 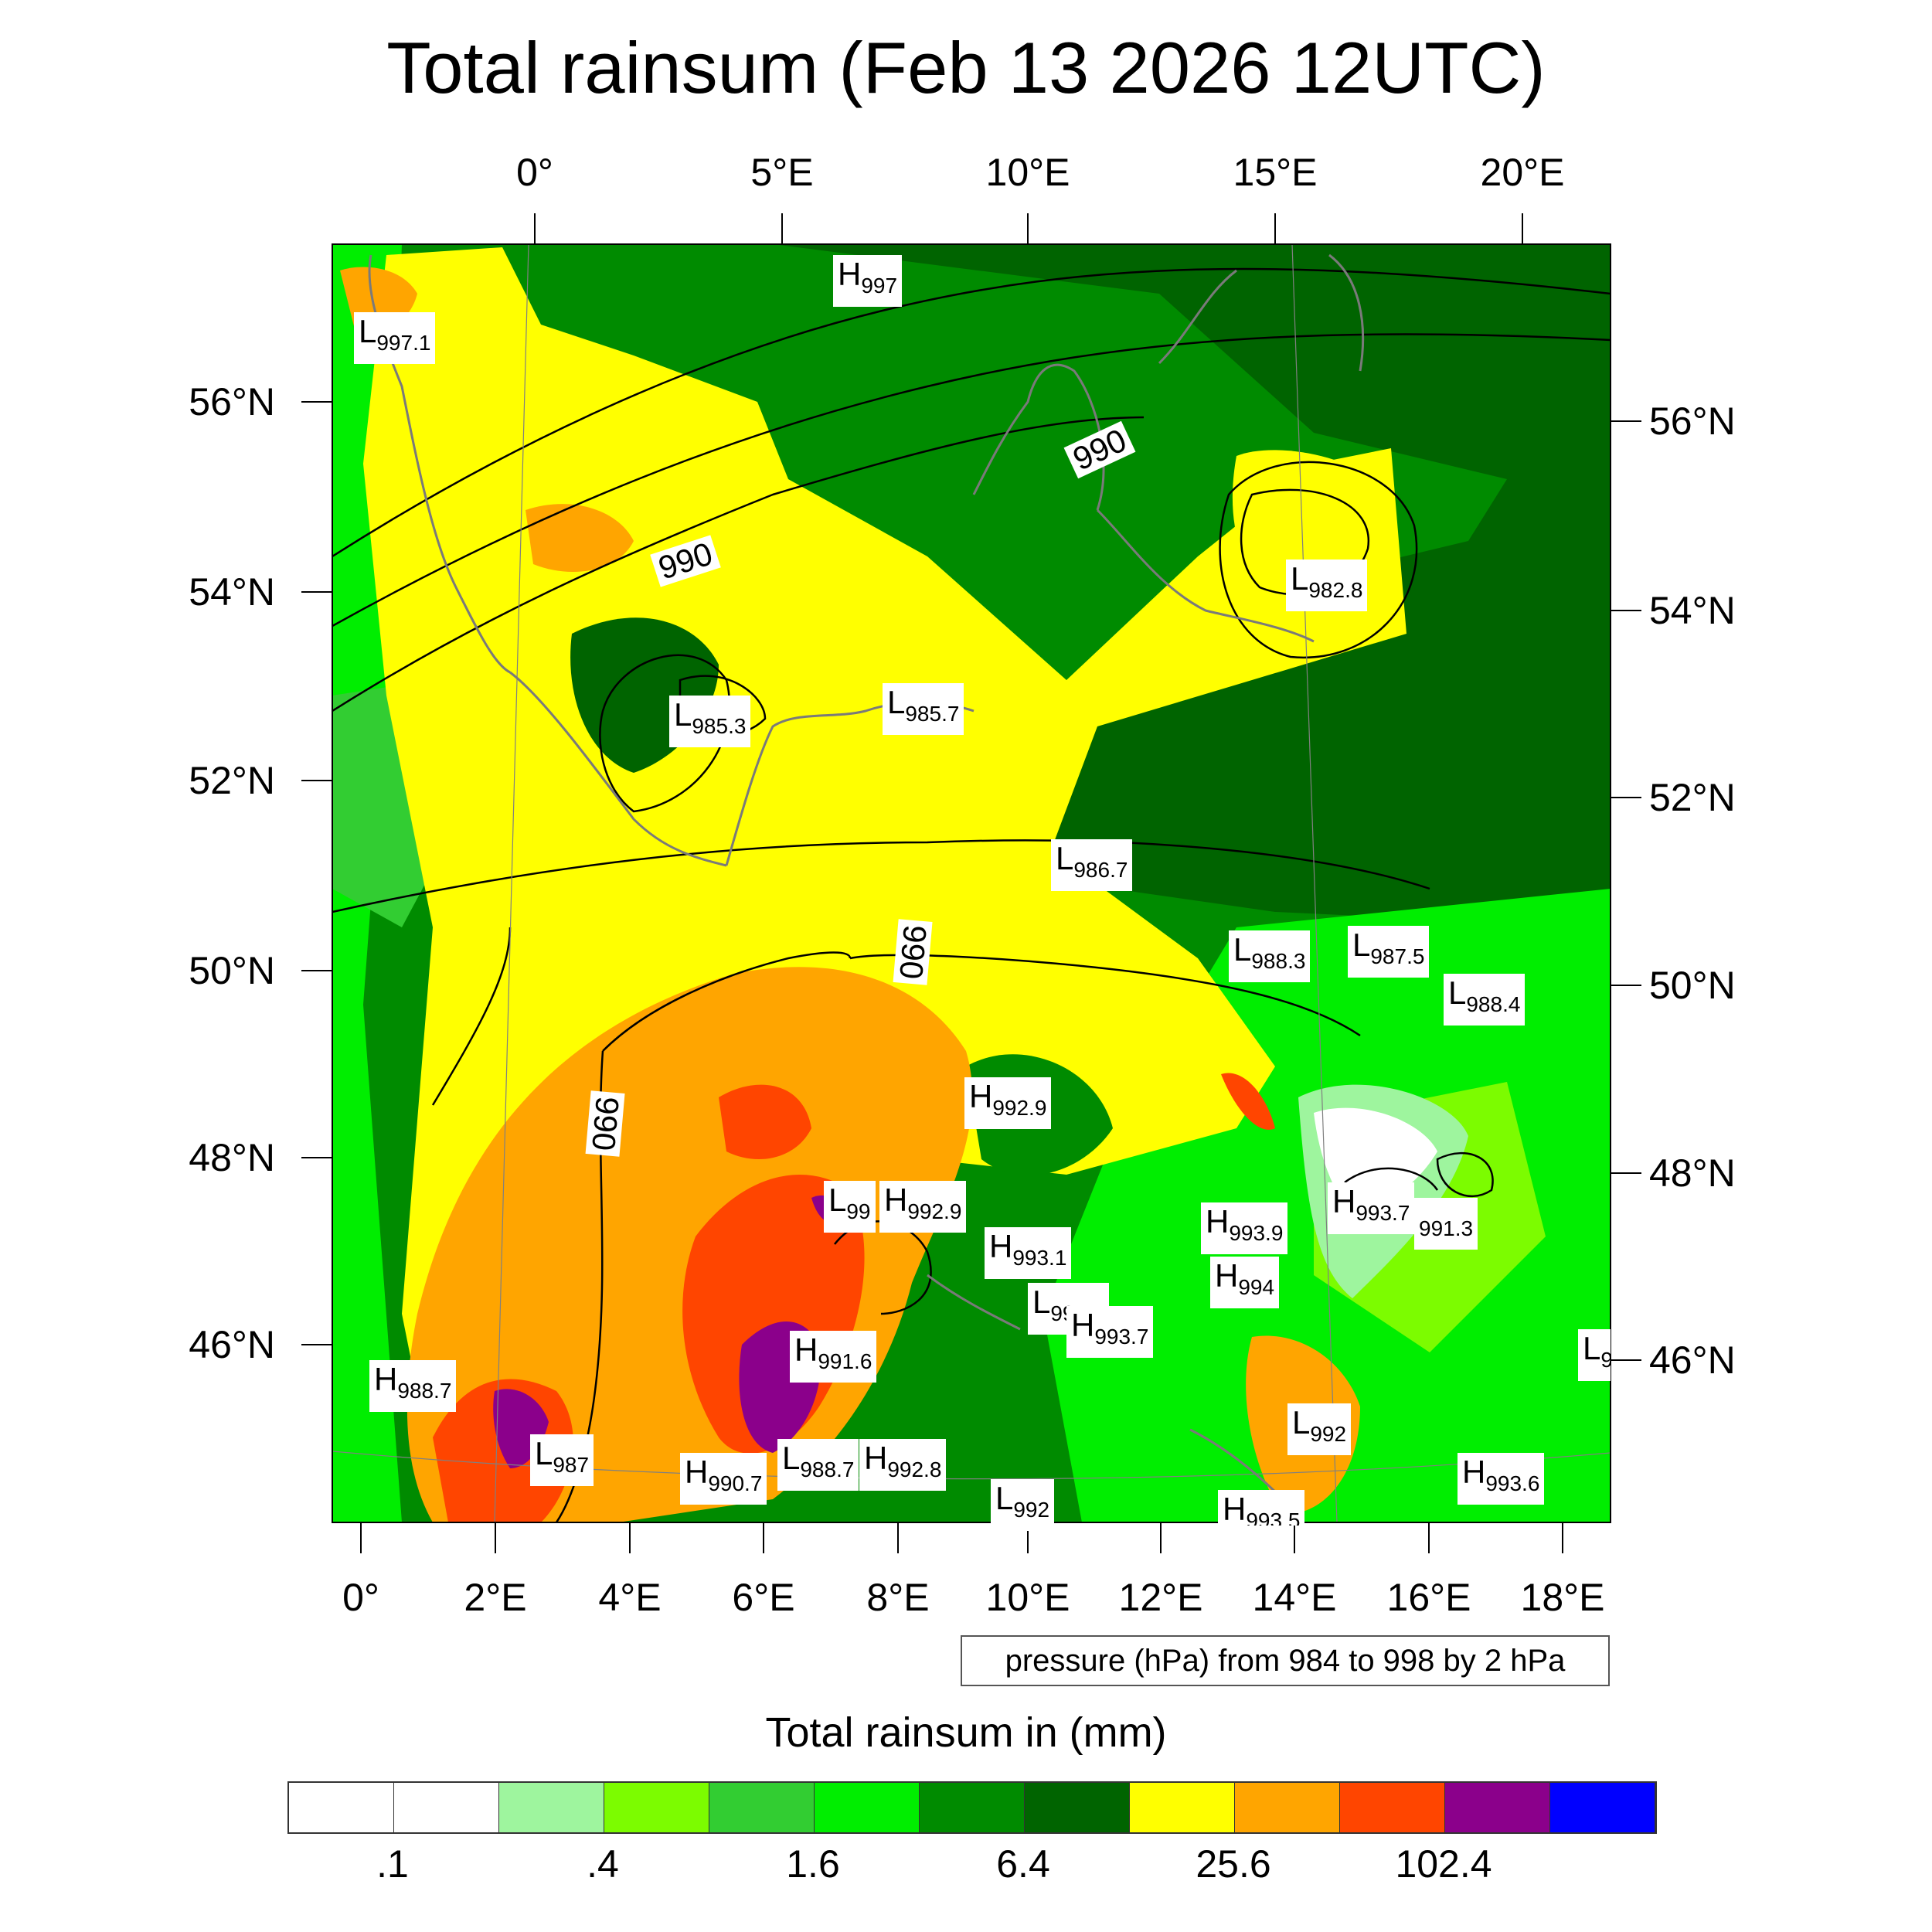 I want to click on colorbar-title: Total rainsum in (mm), so click(x=966, y=1732).